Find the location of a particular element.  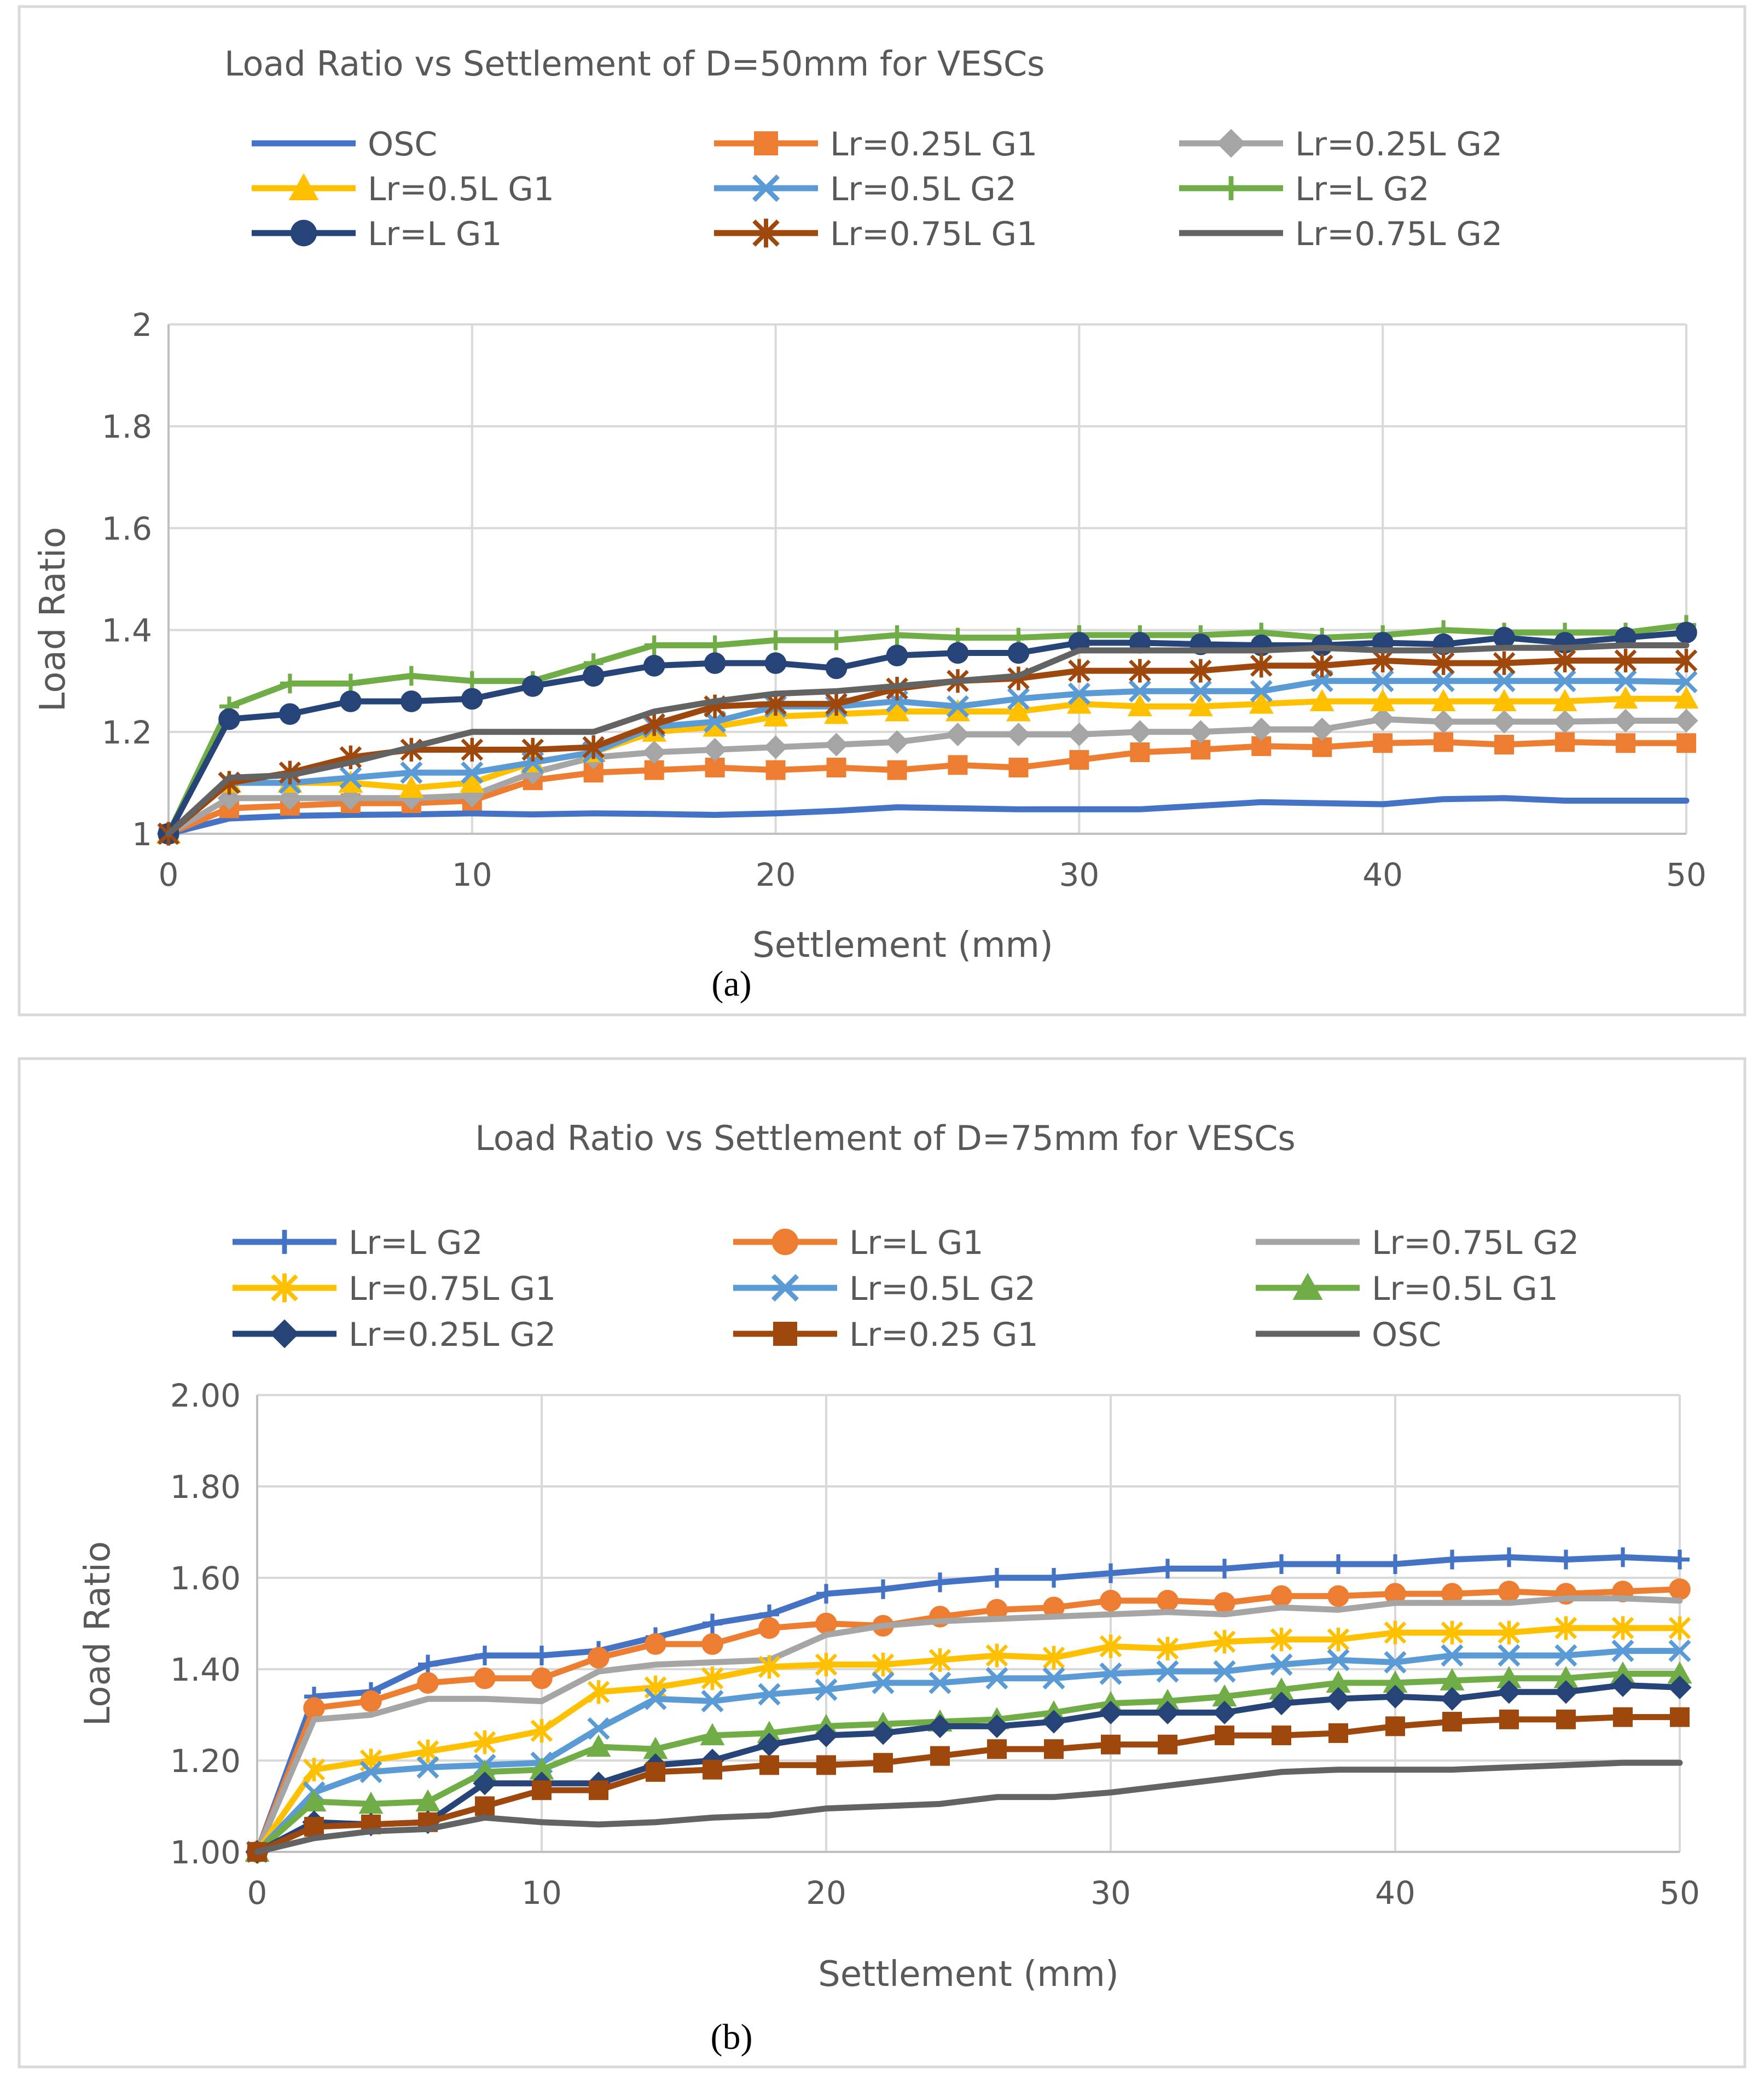

chart-a-series-lr-0-75l-g2 is located at coordinates (928, 739).